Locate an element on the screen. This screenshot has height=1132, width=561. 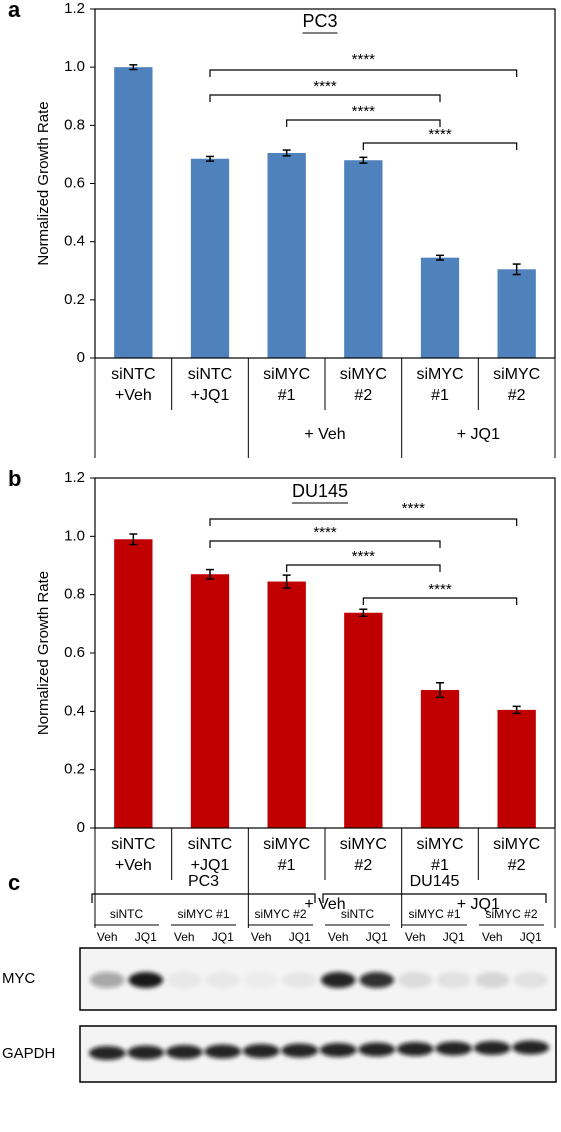
chart-title: DU145 is located at coordinates (320, 491).